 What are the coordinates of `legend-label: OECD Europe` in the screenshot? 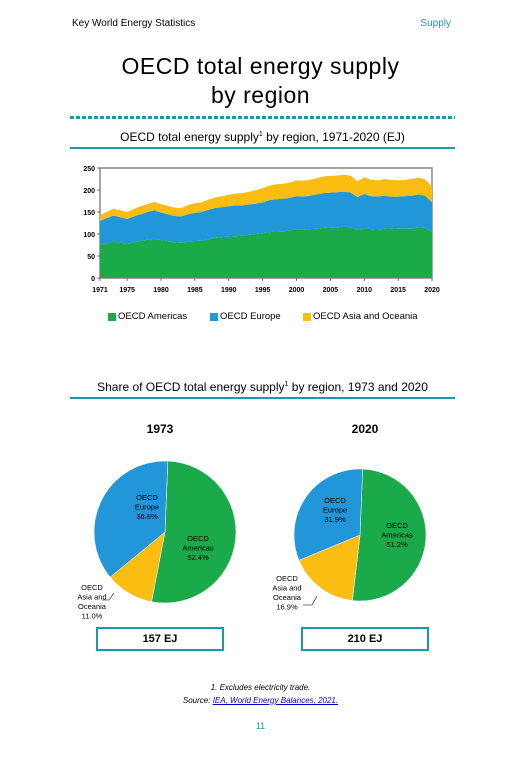 It's located at (250, 316).